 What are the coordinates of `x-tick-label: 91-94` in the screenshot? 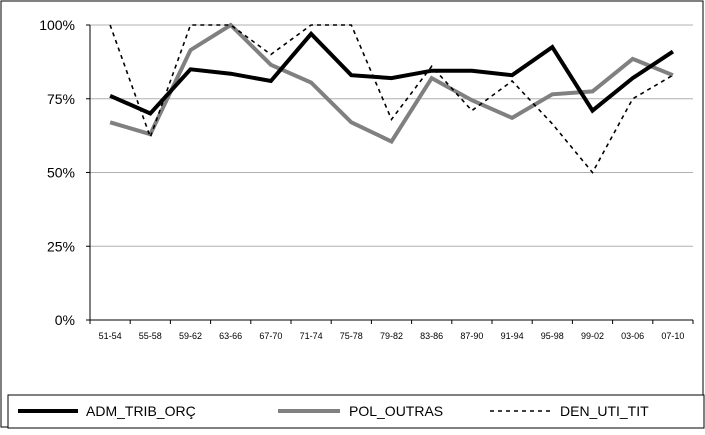 It's located at (512, 336).